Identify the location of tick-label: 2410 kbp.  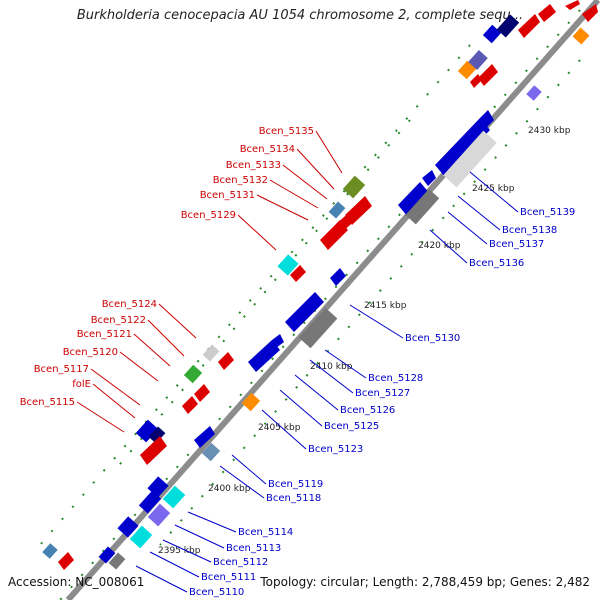
(331, 367).